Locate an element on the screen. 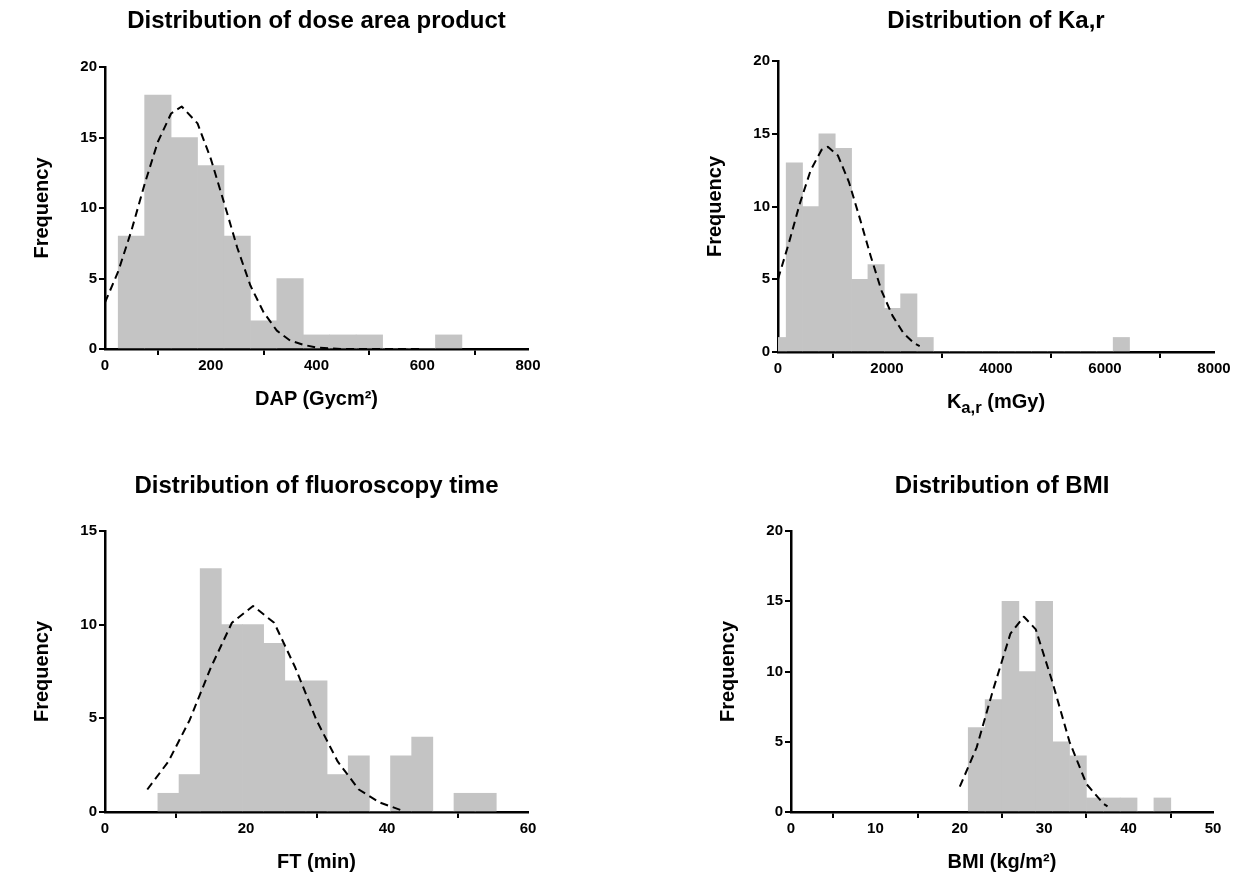  x-axis-title: DAP (Gycm²) is located at coordinates (316, 398).